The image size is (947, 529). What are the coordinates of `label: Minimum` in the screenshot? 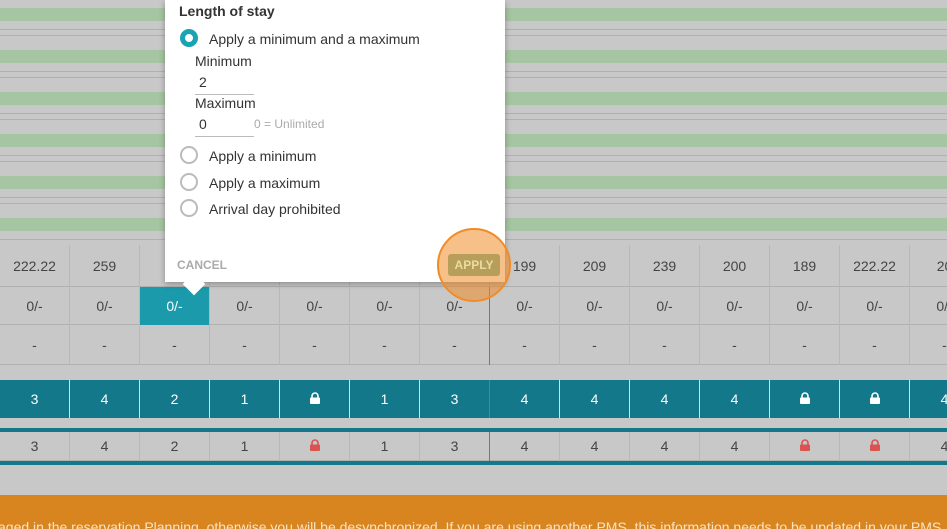 It's located at (223, 61).